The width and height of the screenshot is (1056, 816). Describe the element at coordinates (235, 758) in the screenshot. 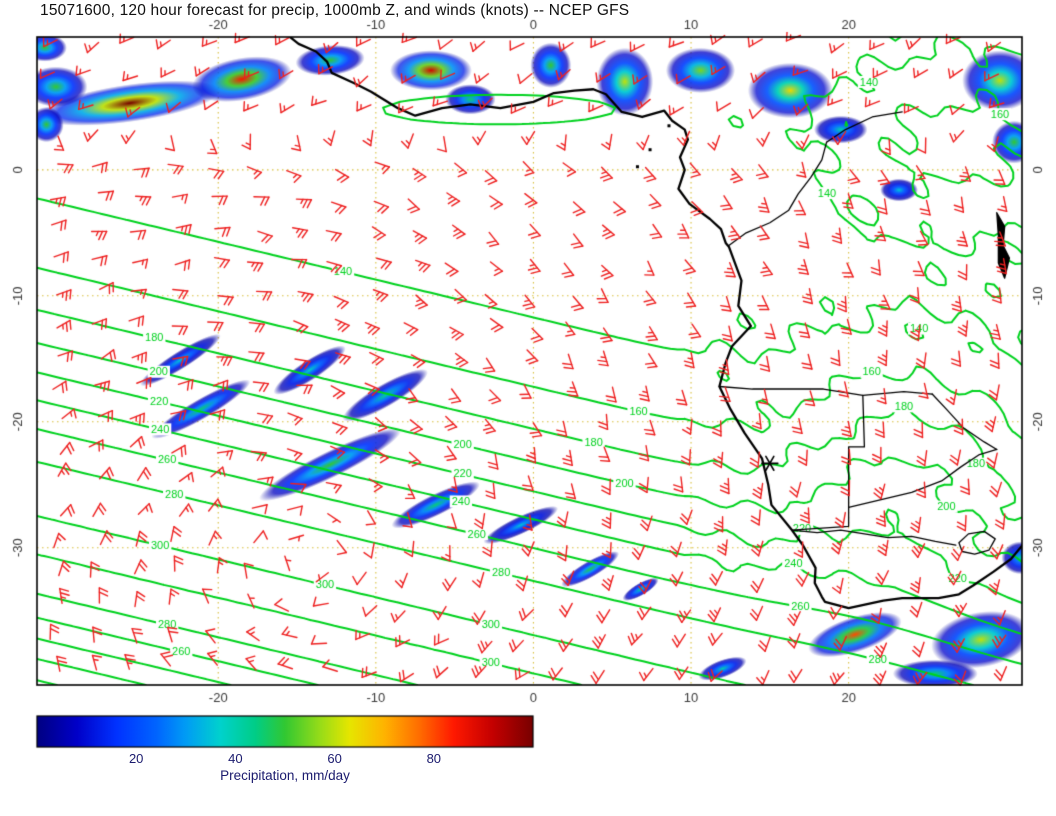

I see `colorbar-tick: 40` at that location.